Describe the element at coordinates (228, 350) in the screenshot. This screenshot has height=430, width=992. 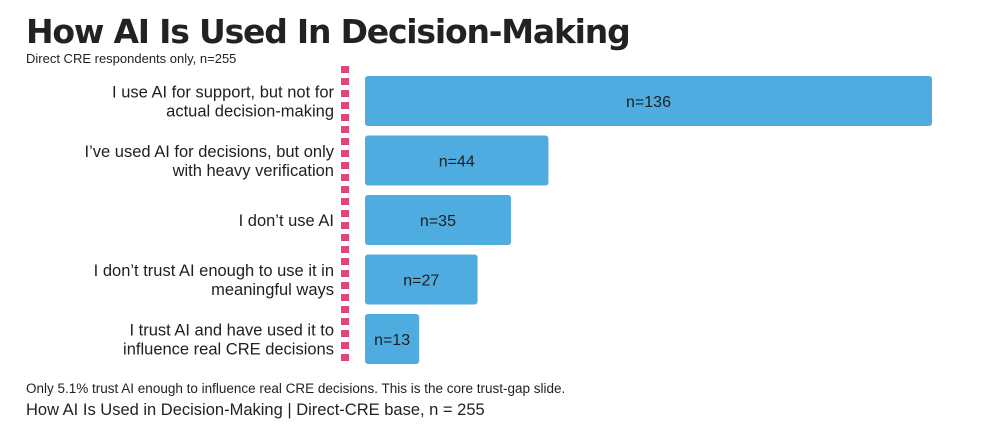
I see `category-label: influence real CRE decisions` at that location.